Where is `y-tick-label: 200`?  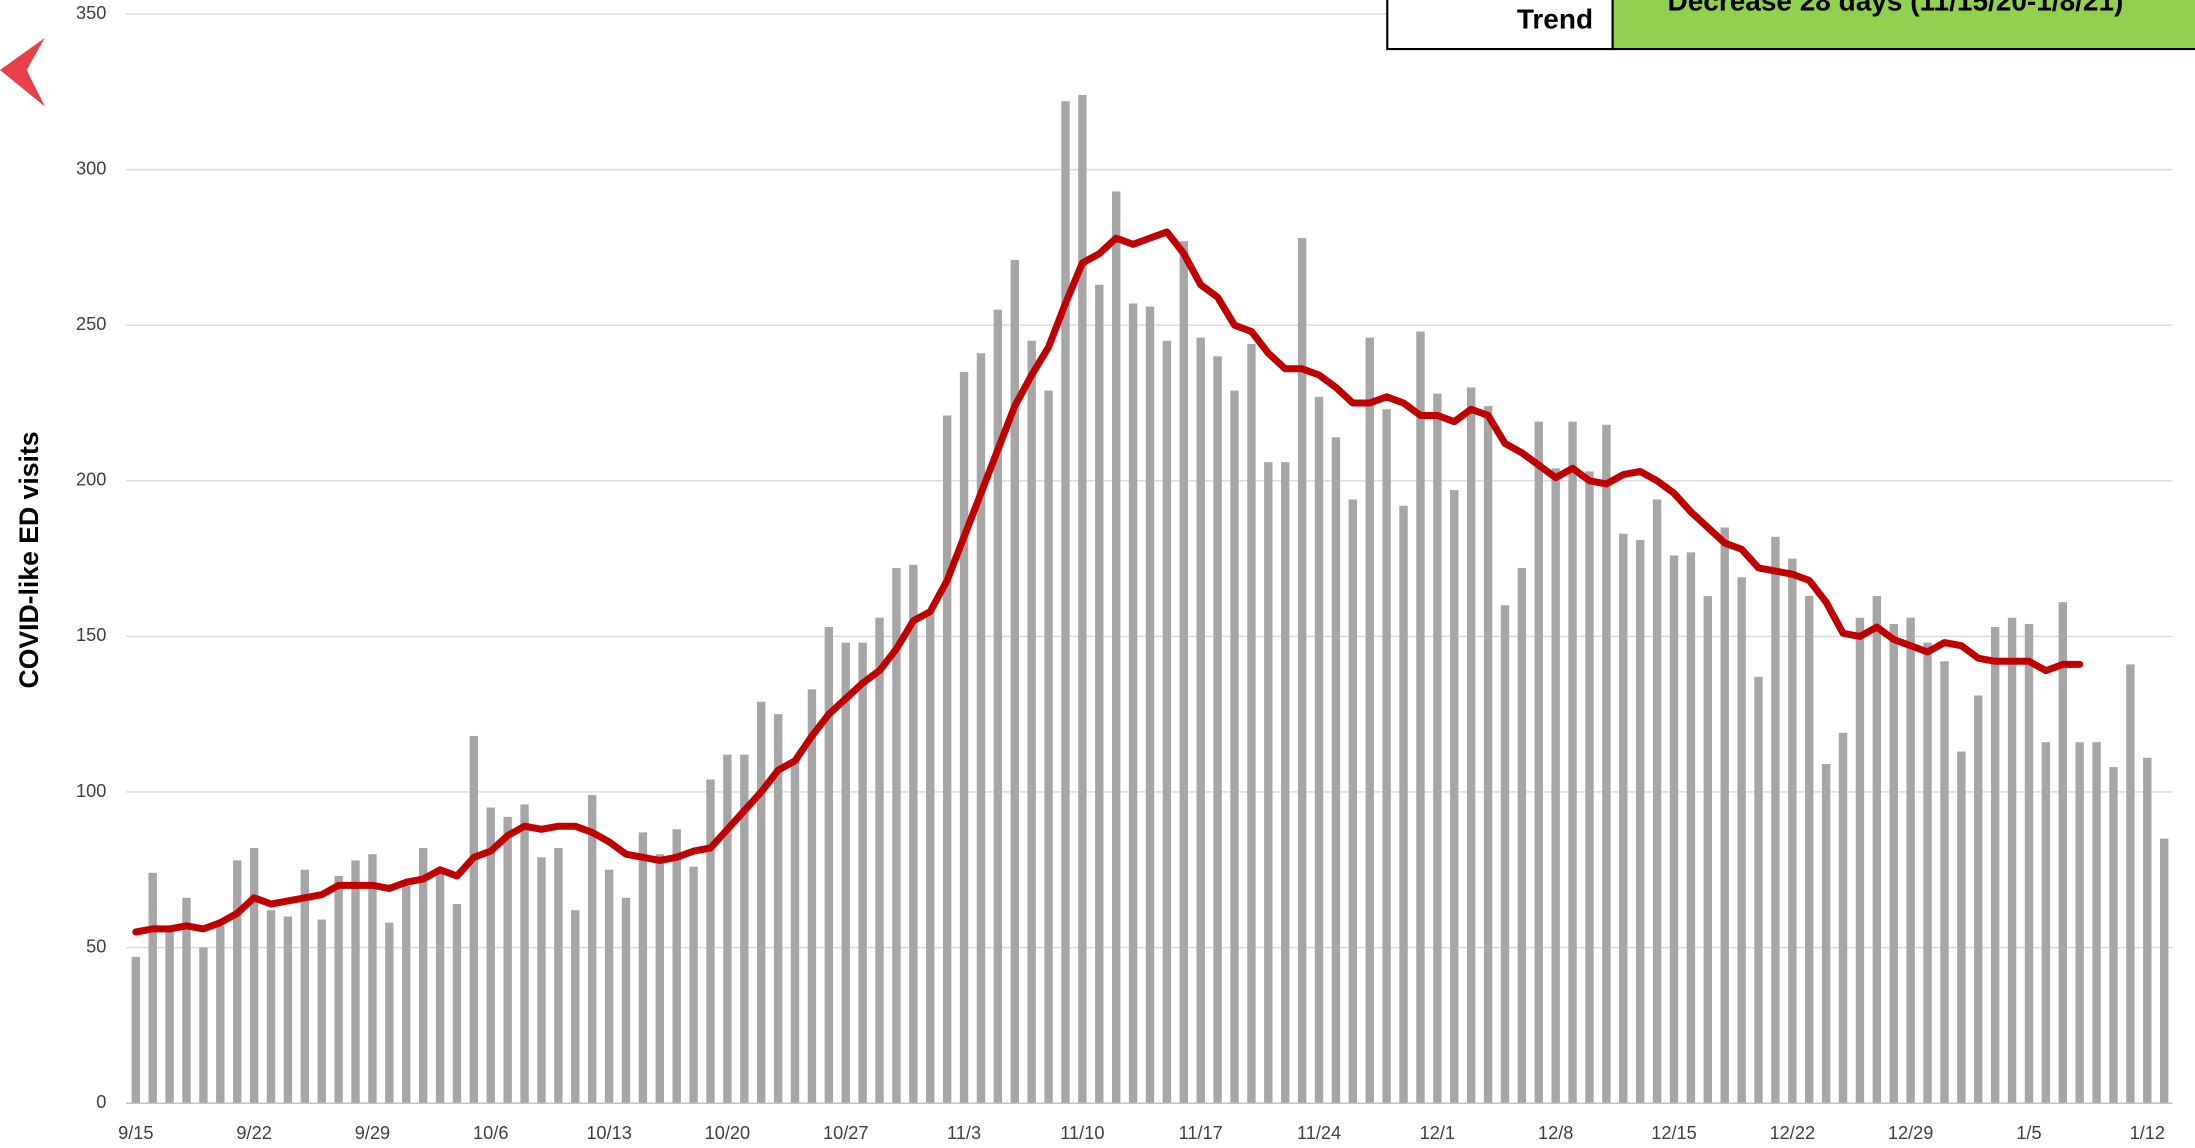
y-tick-label: 200 is located at coordinates (91, 480).